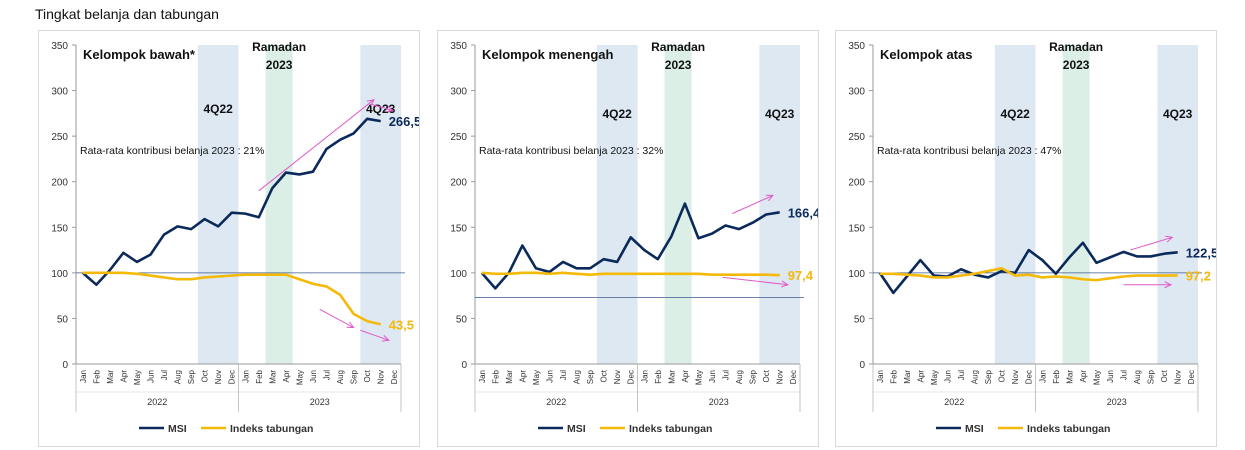  Describe the element at coordinates (367, 375) in the screenshot. I see `x-tick-label-21: Oct` at that location.